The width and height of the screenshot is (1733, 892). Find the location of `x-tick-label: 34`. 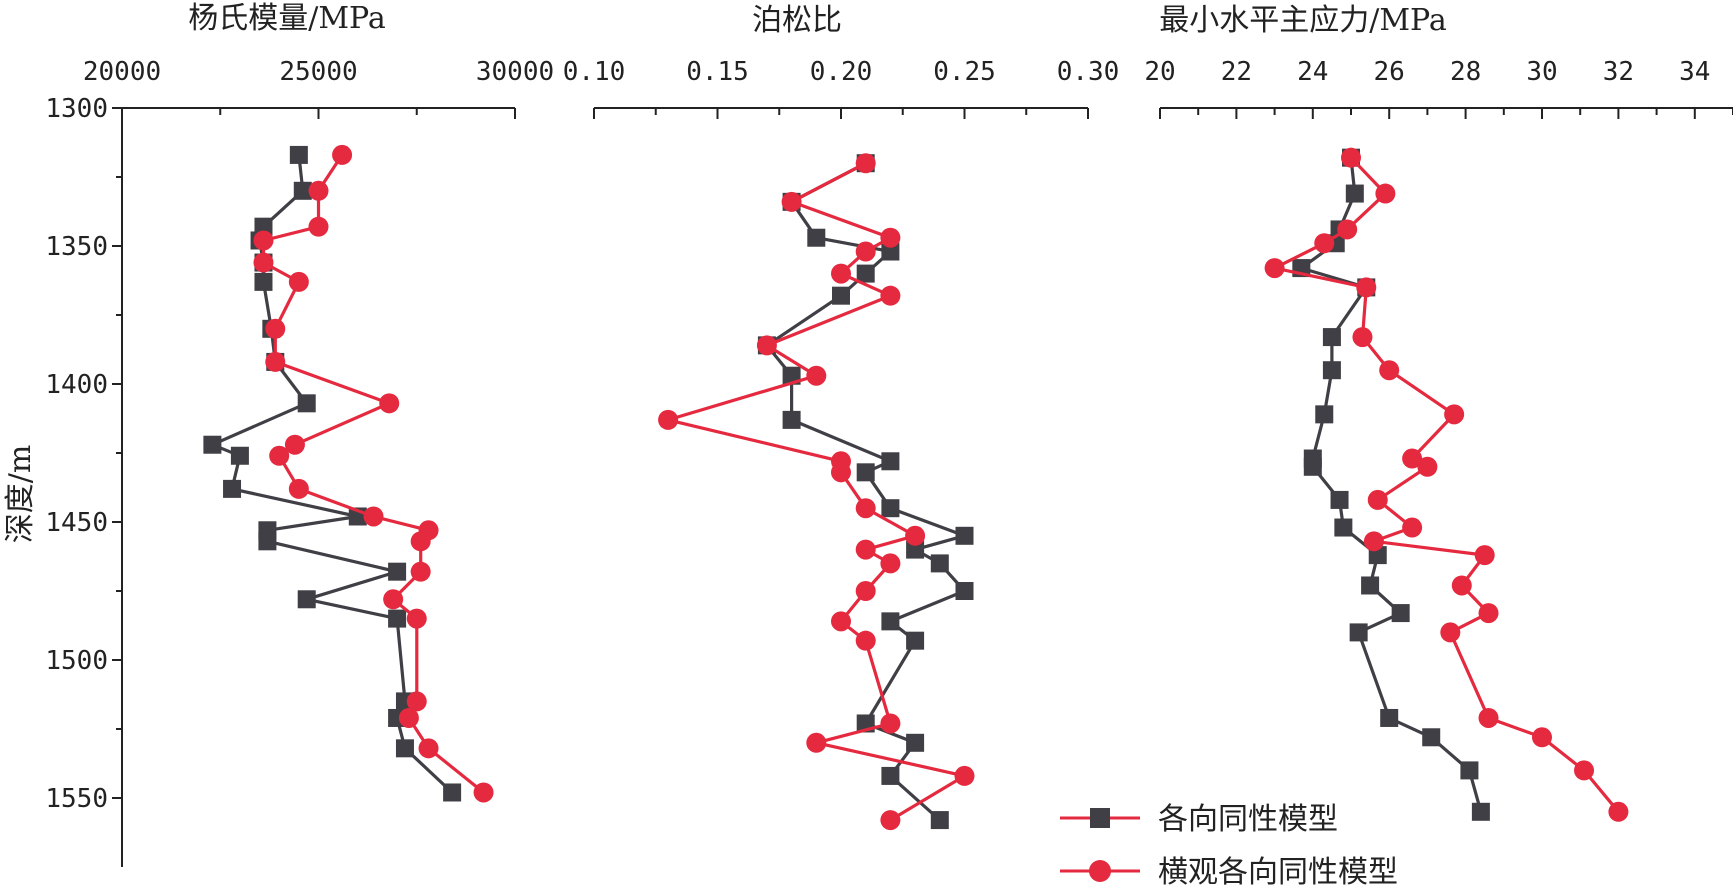

x-tick-label: 34 is located at coordinates (1694, 72).